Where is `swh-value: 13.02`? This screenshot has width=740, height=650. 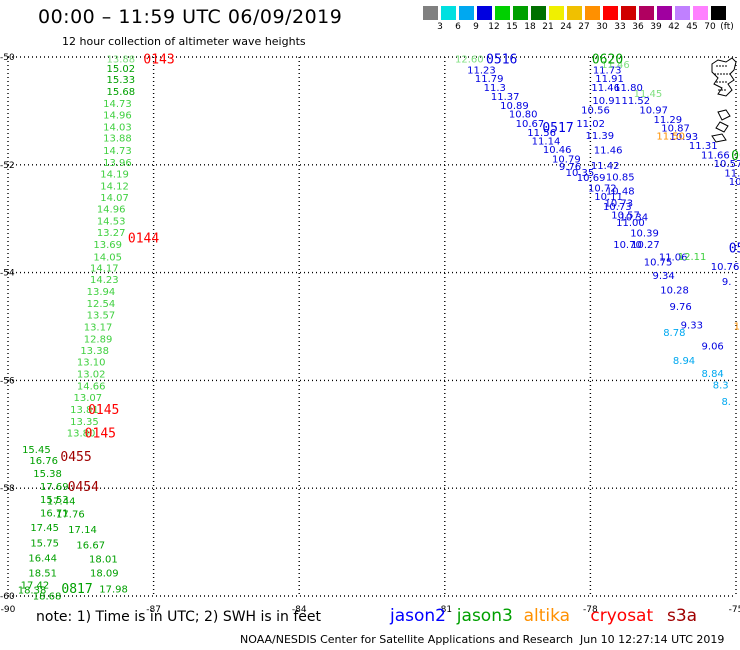 swh-value: 13.02 is located at coordinates (91, 374).